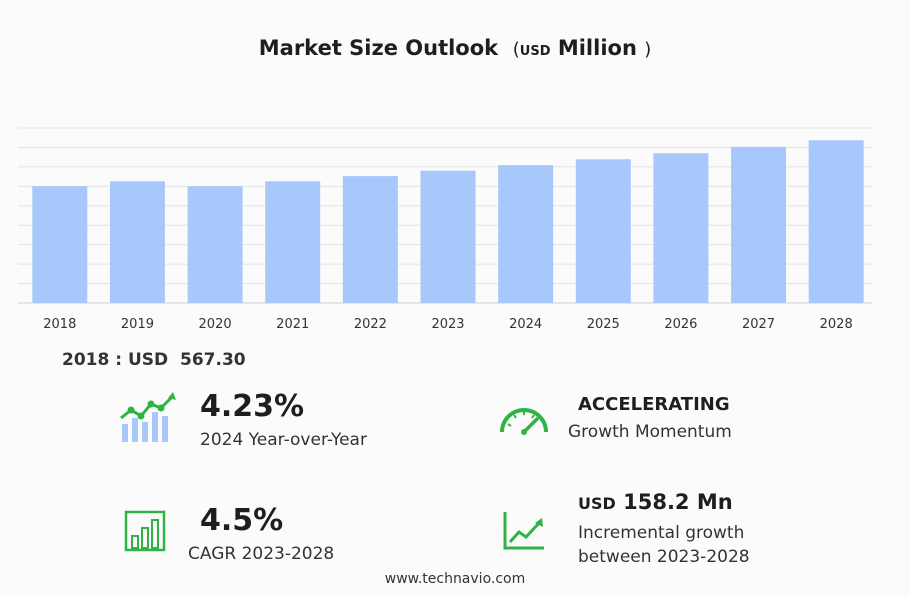 The width and height of the screenshot is (910, 597). I want to click on bar-2026, so click(681, 228).